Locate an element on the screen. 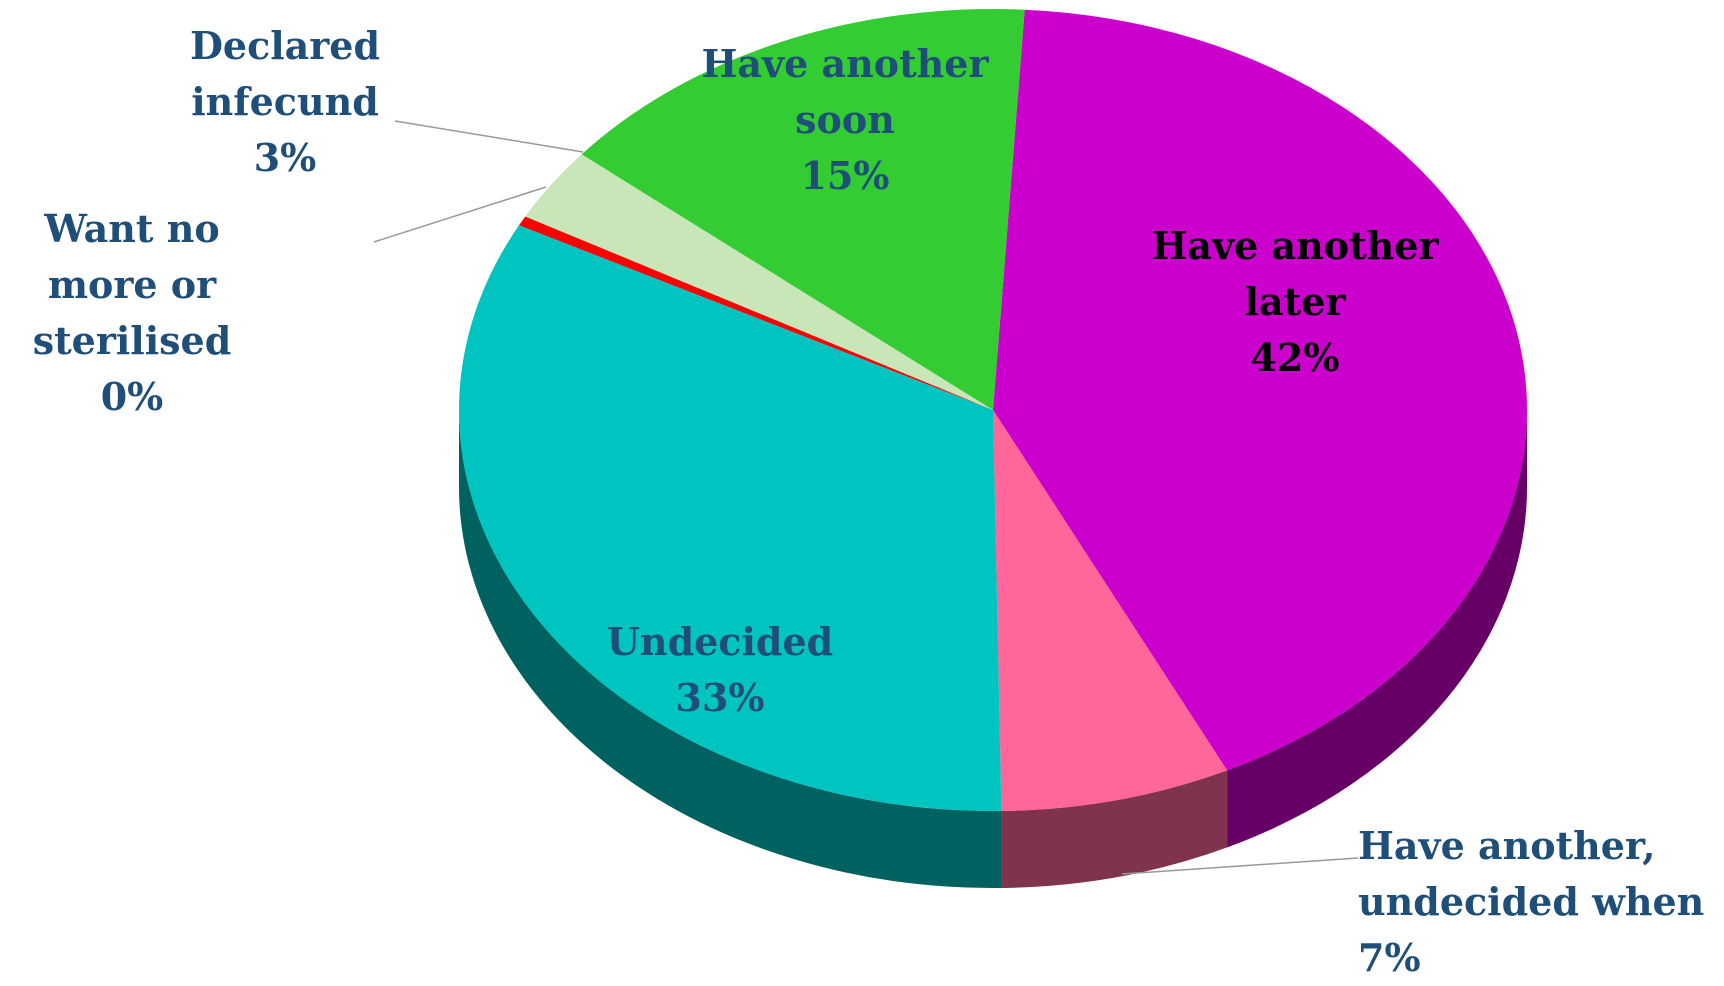  slice-label: Undecided 33% is located at coordinates (720, 670).